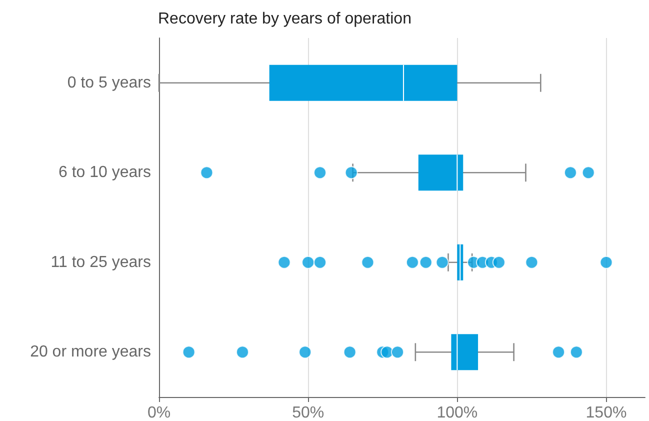 This screenshot has height=421, width=649. What do you see at coordinates (100, 262) in the screenshot?
I see `y-tick-label: 11 to 25 years` at bounding box center [100, 262].